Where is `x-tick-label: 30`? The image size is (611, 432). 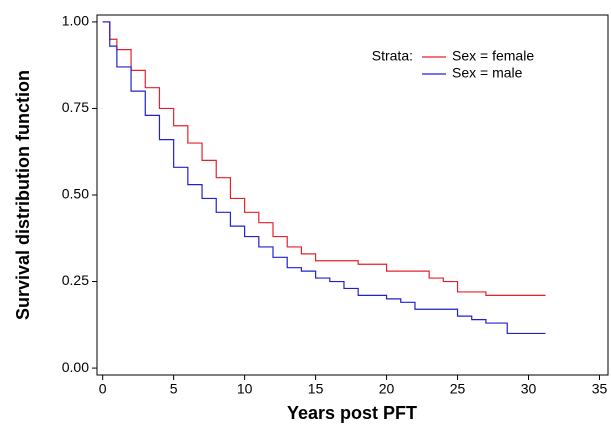 x-tick-label: 30 is located at coordinates (529, 389).